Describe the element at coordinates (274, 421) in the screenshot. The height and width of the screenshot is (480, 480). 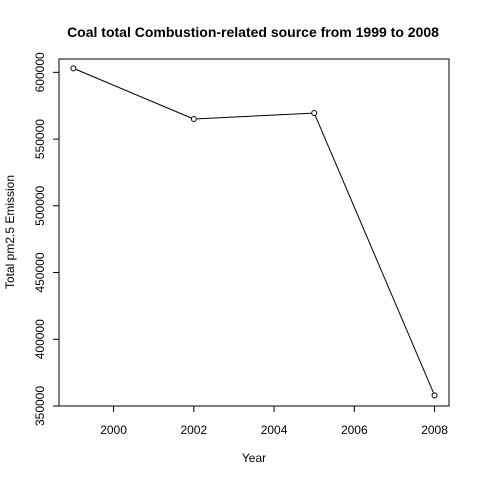
I see `x-axis: 2000 2002 2004 2006 2008` at that location.